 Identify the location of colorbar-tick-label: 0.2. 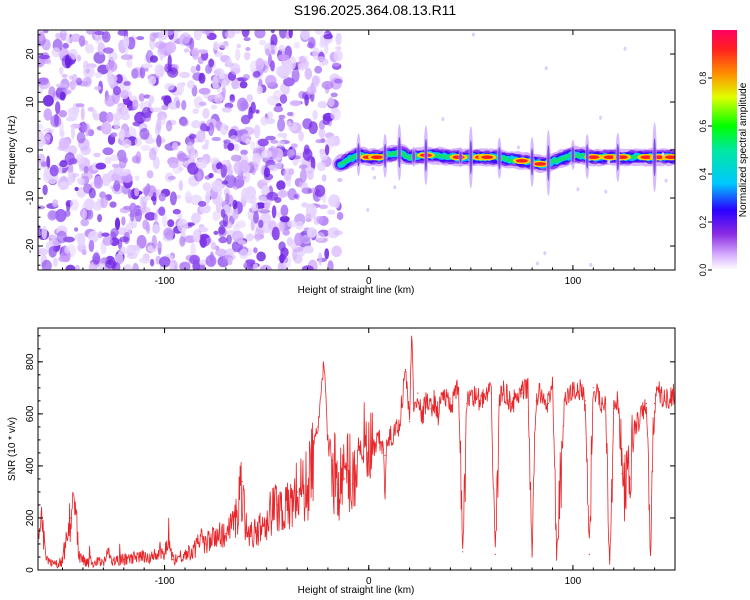
(703, 222).